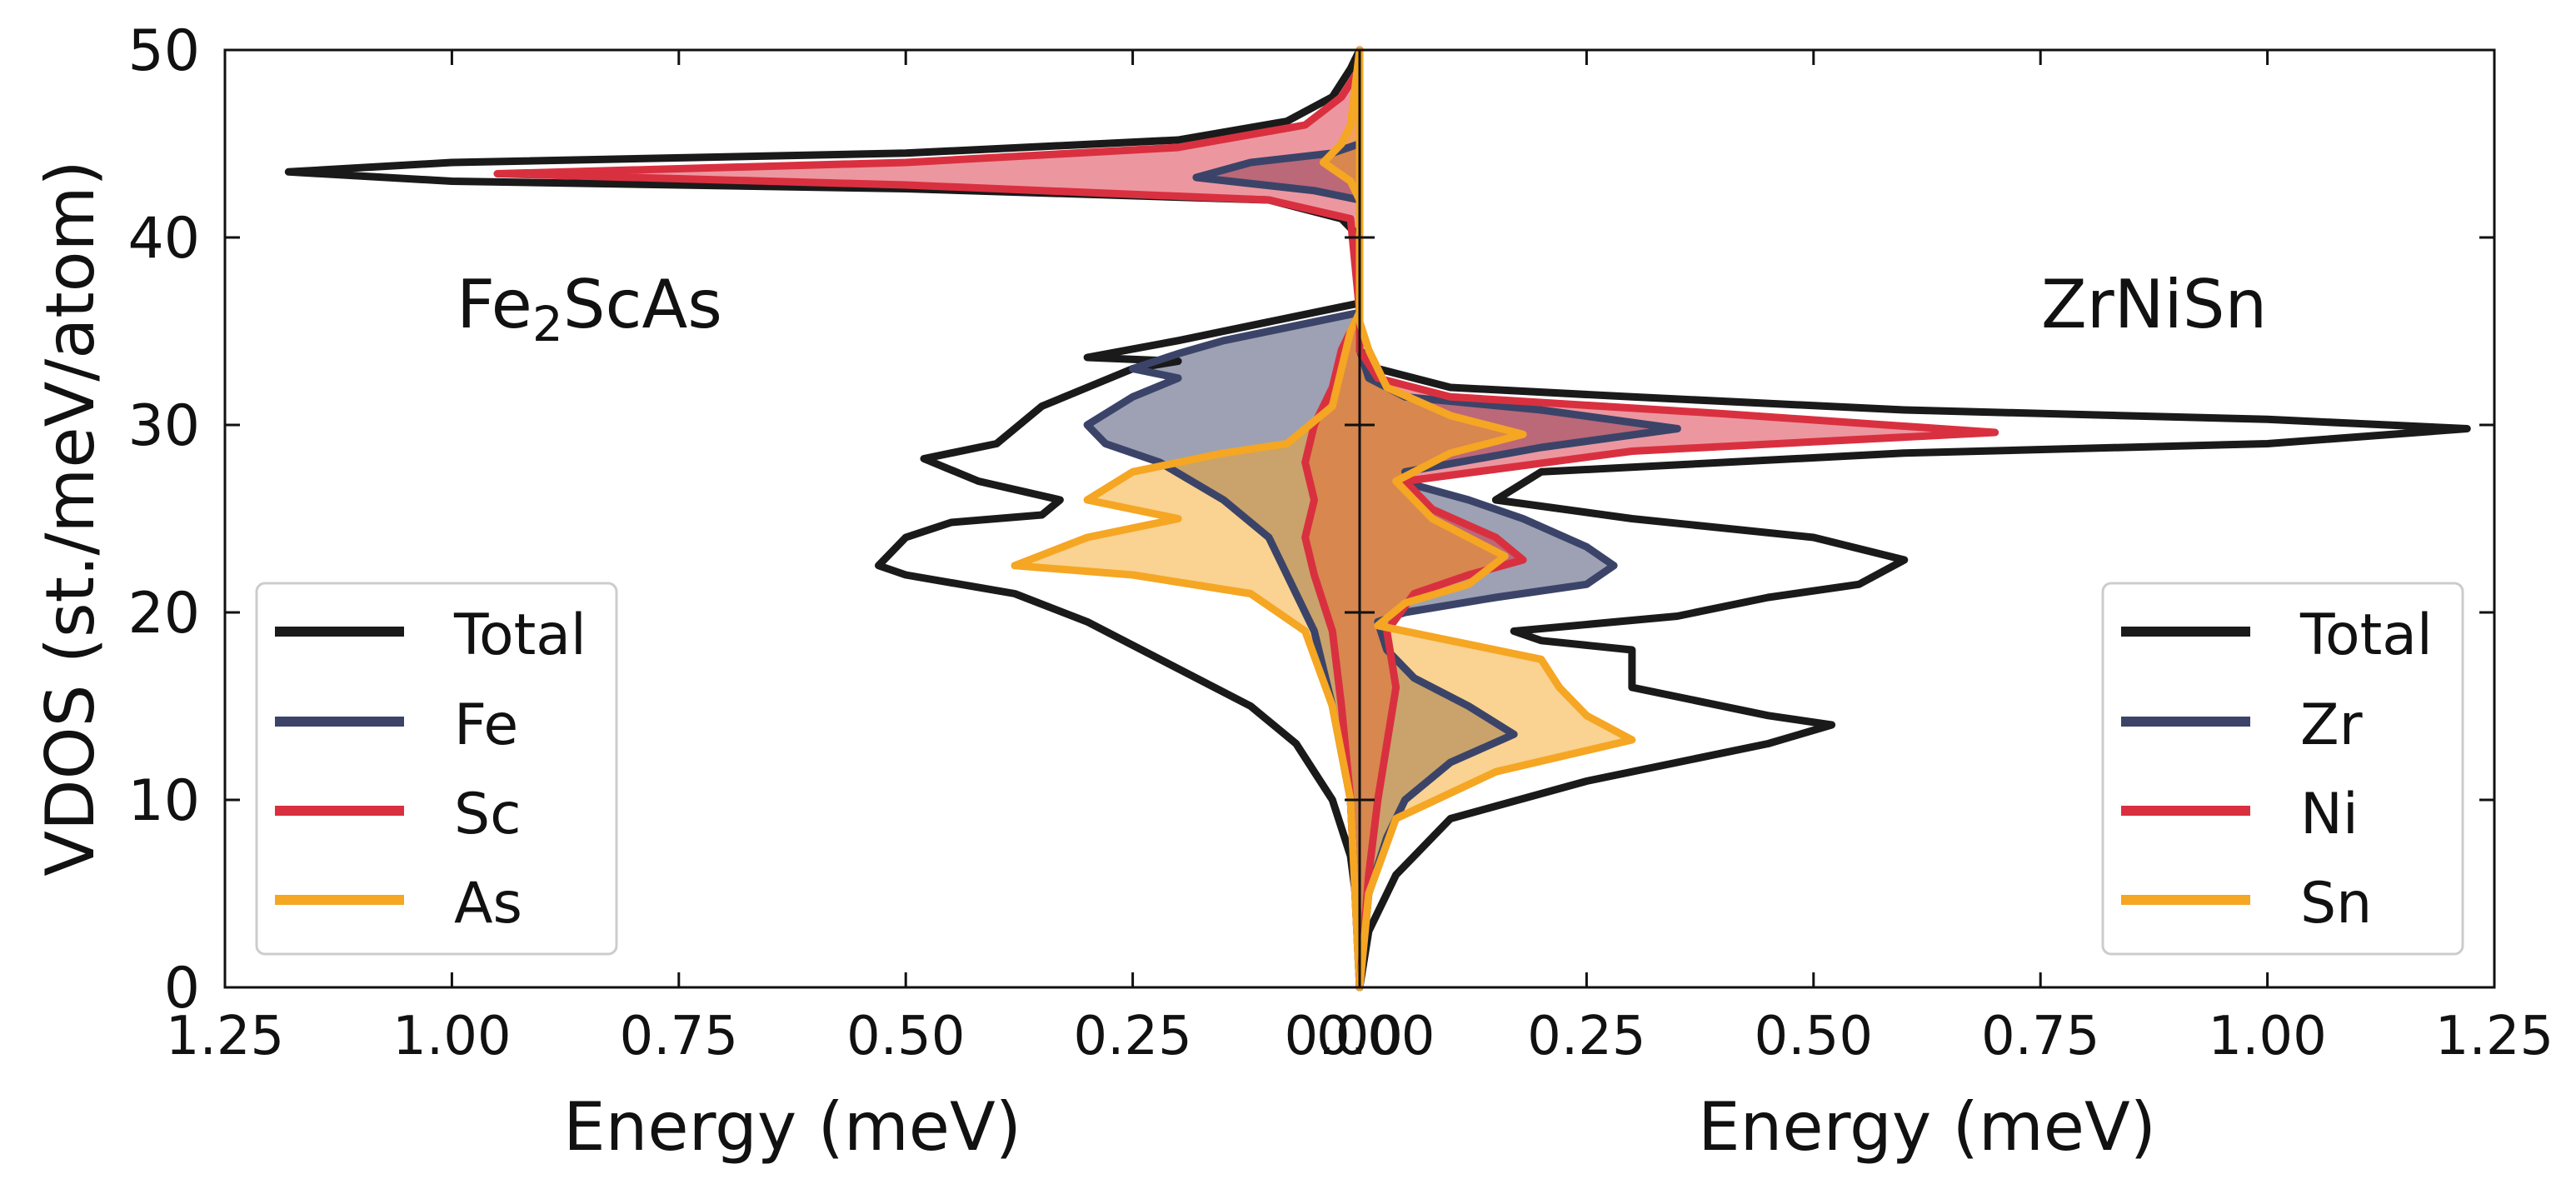 The image size is (2576, 1194). I want to click on left-x-tick-label: 0.00, so click(1344, 1036).